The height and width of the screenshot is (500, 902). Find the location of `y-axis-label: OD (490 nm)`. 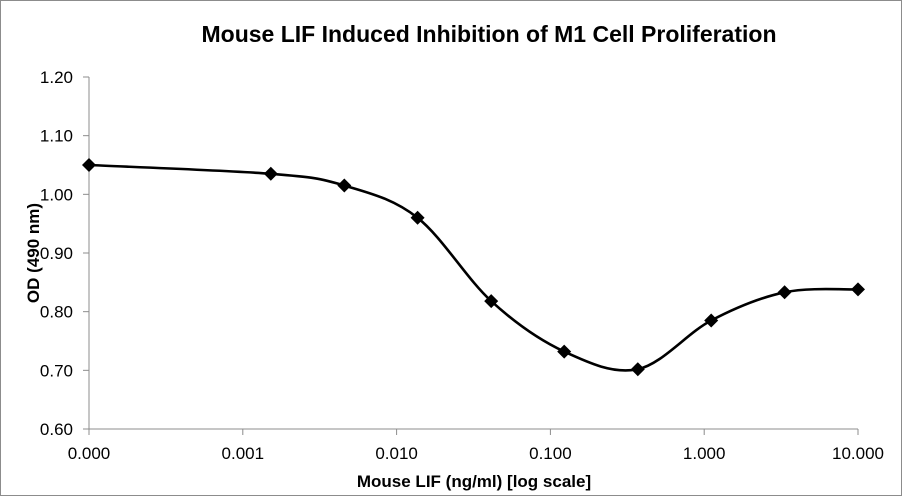

y-axis-label: OD (490 nm) is located at coordinates (33, 253).